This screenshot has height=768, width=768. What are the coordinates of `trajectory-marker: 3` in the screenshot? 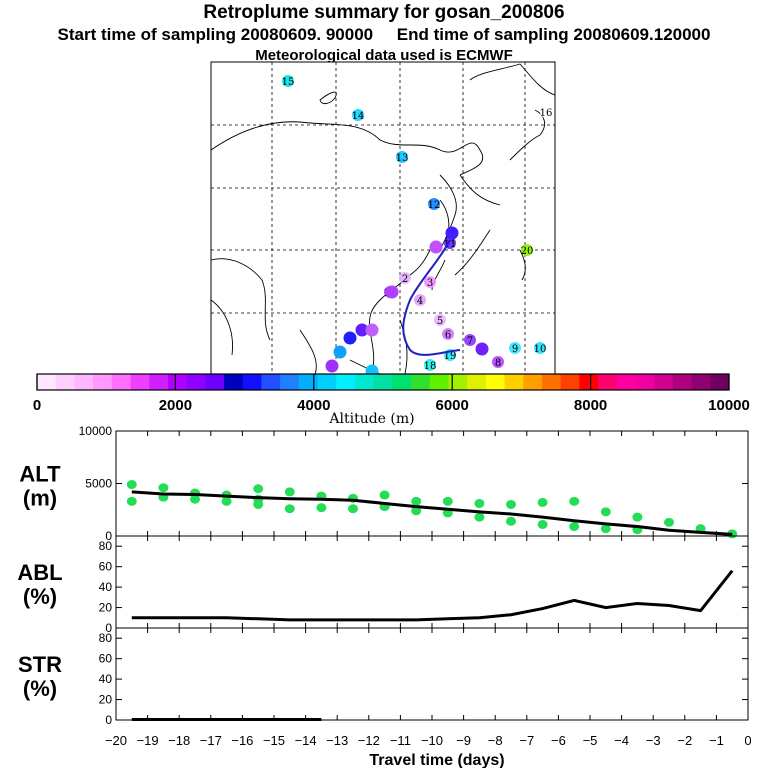 It's located at (430, 282).